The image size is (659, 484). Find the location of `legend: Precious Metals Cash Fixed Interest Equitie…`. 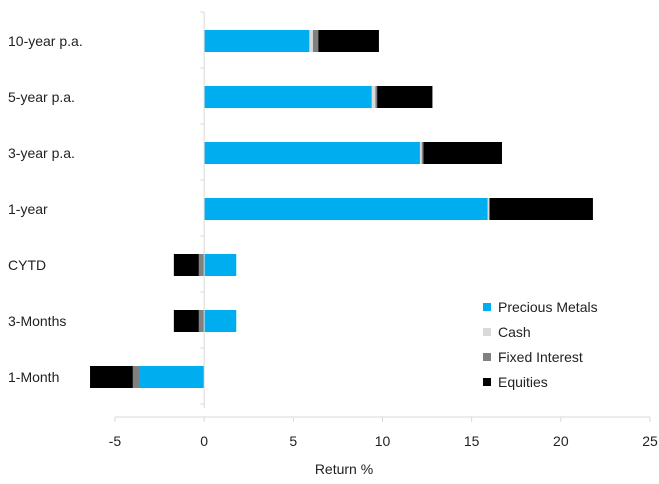

legend: Precious Metals Cash Fixed Interest Equitie… is located at coordinates (540, 344).